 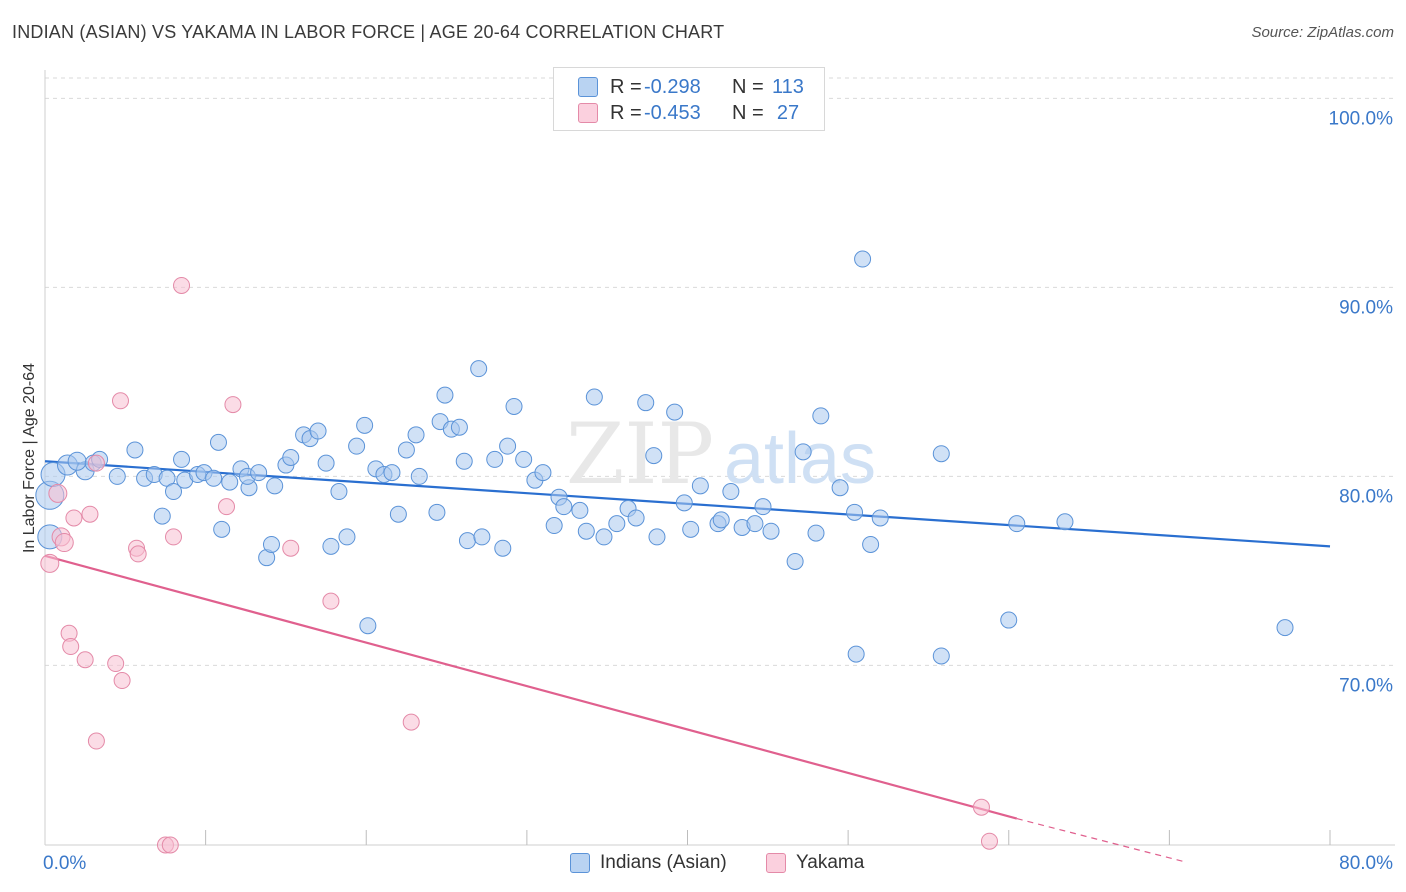 What do you see at coordinates (640, 454) in the screenshot?
I see `watermark-zip: ZIP` at bounding box center [640, 454].